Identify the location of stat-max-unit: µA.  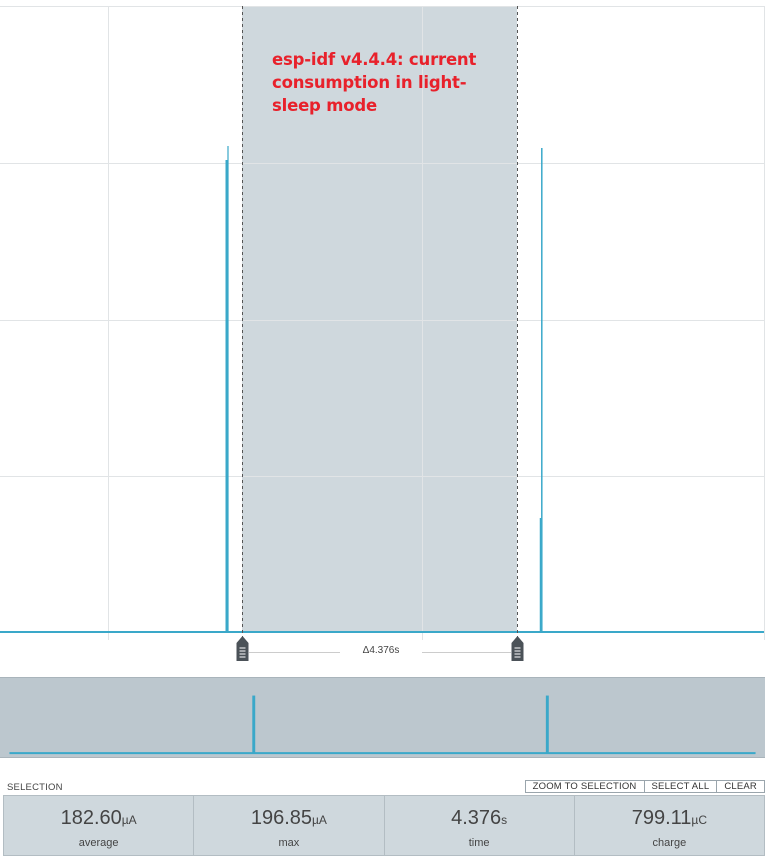
(319, 820).